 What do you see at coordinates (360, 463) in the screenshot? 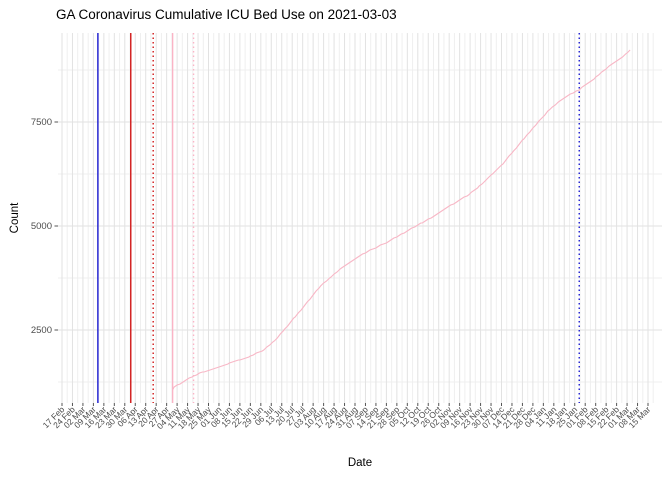
I see `x-axis-title-text: Date` at bounding box center [360, 463].